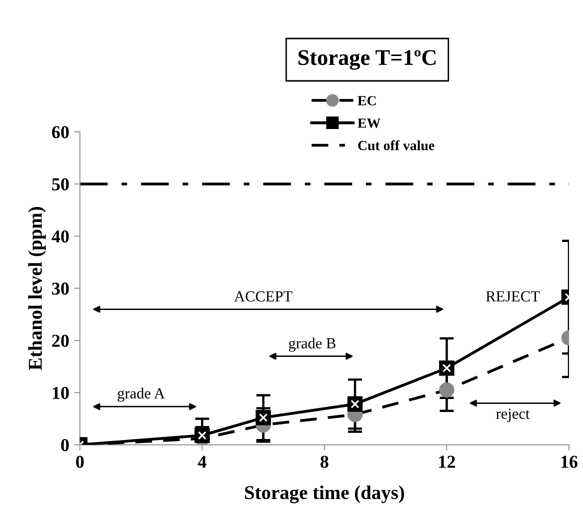 The width and height of the screenshot is (583, 519). Describe the element at coordinates (263, 296) in the screenshot. I see `annotation: ACCEPT` at that location.